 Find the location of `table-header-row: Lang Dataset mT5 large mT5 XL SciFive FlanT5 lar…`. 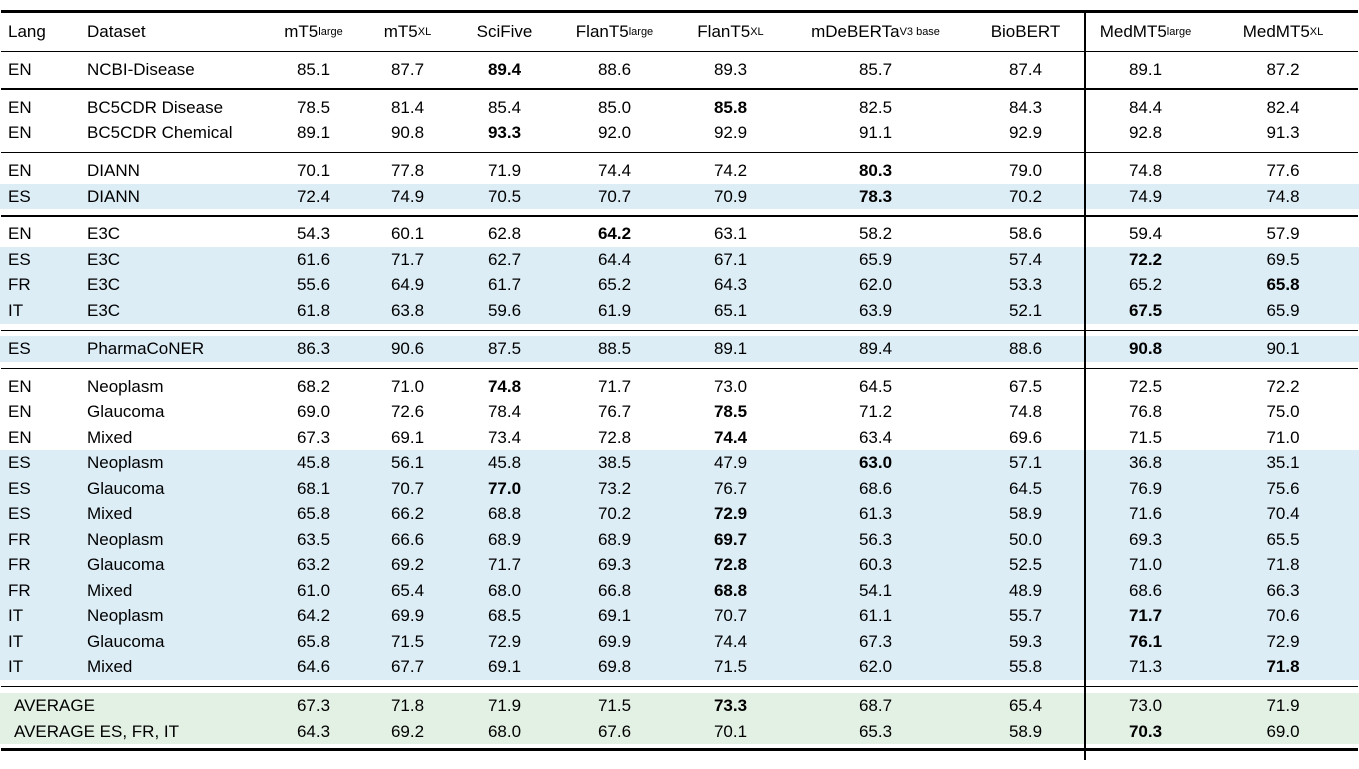

table-header-row: Lang Dataset mT5 large mT5 XL SciFive FlanT5 lar… is located at coordinates (679, 32).